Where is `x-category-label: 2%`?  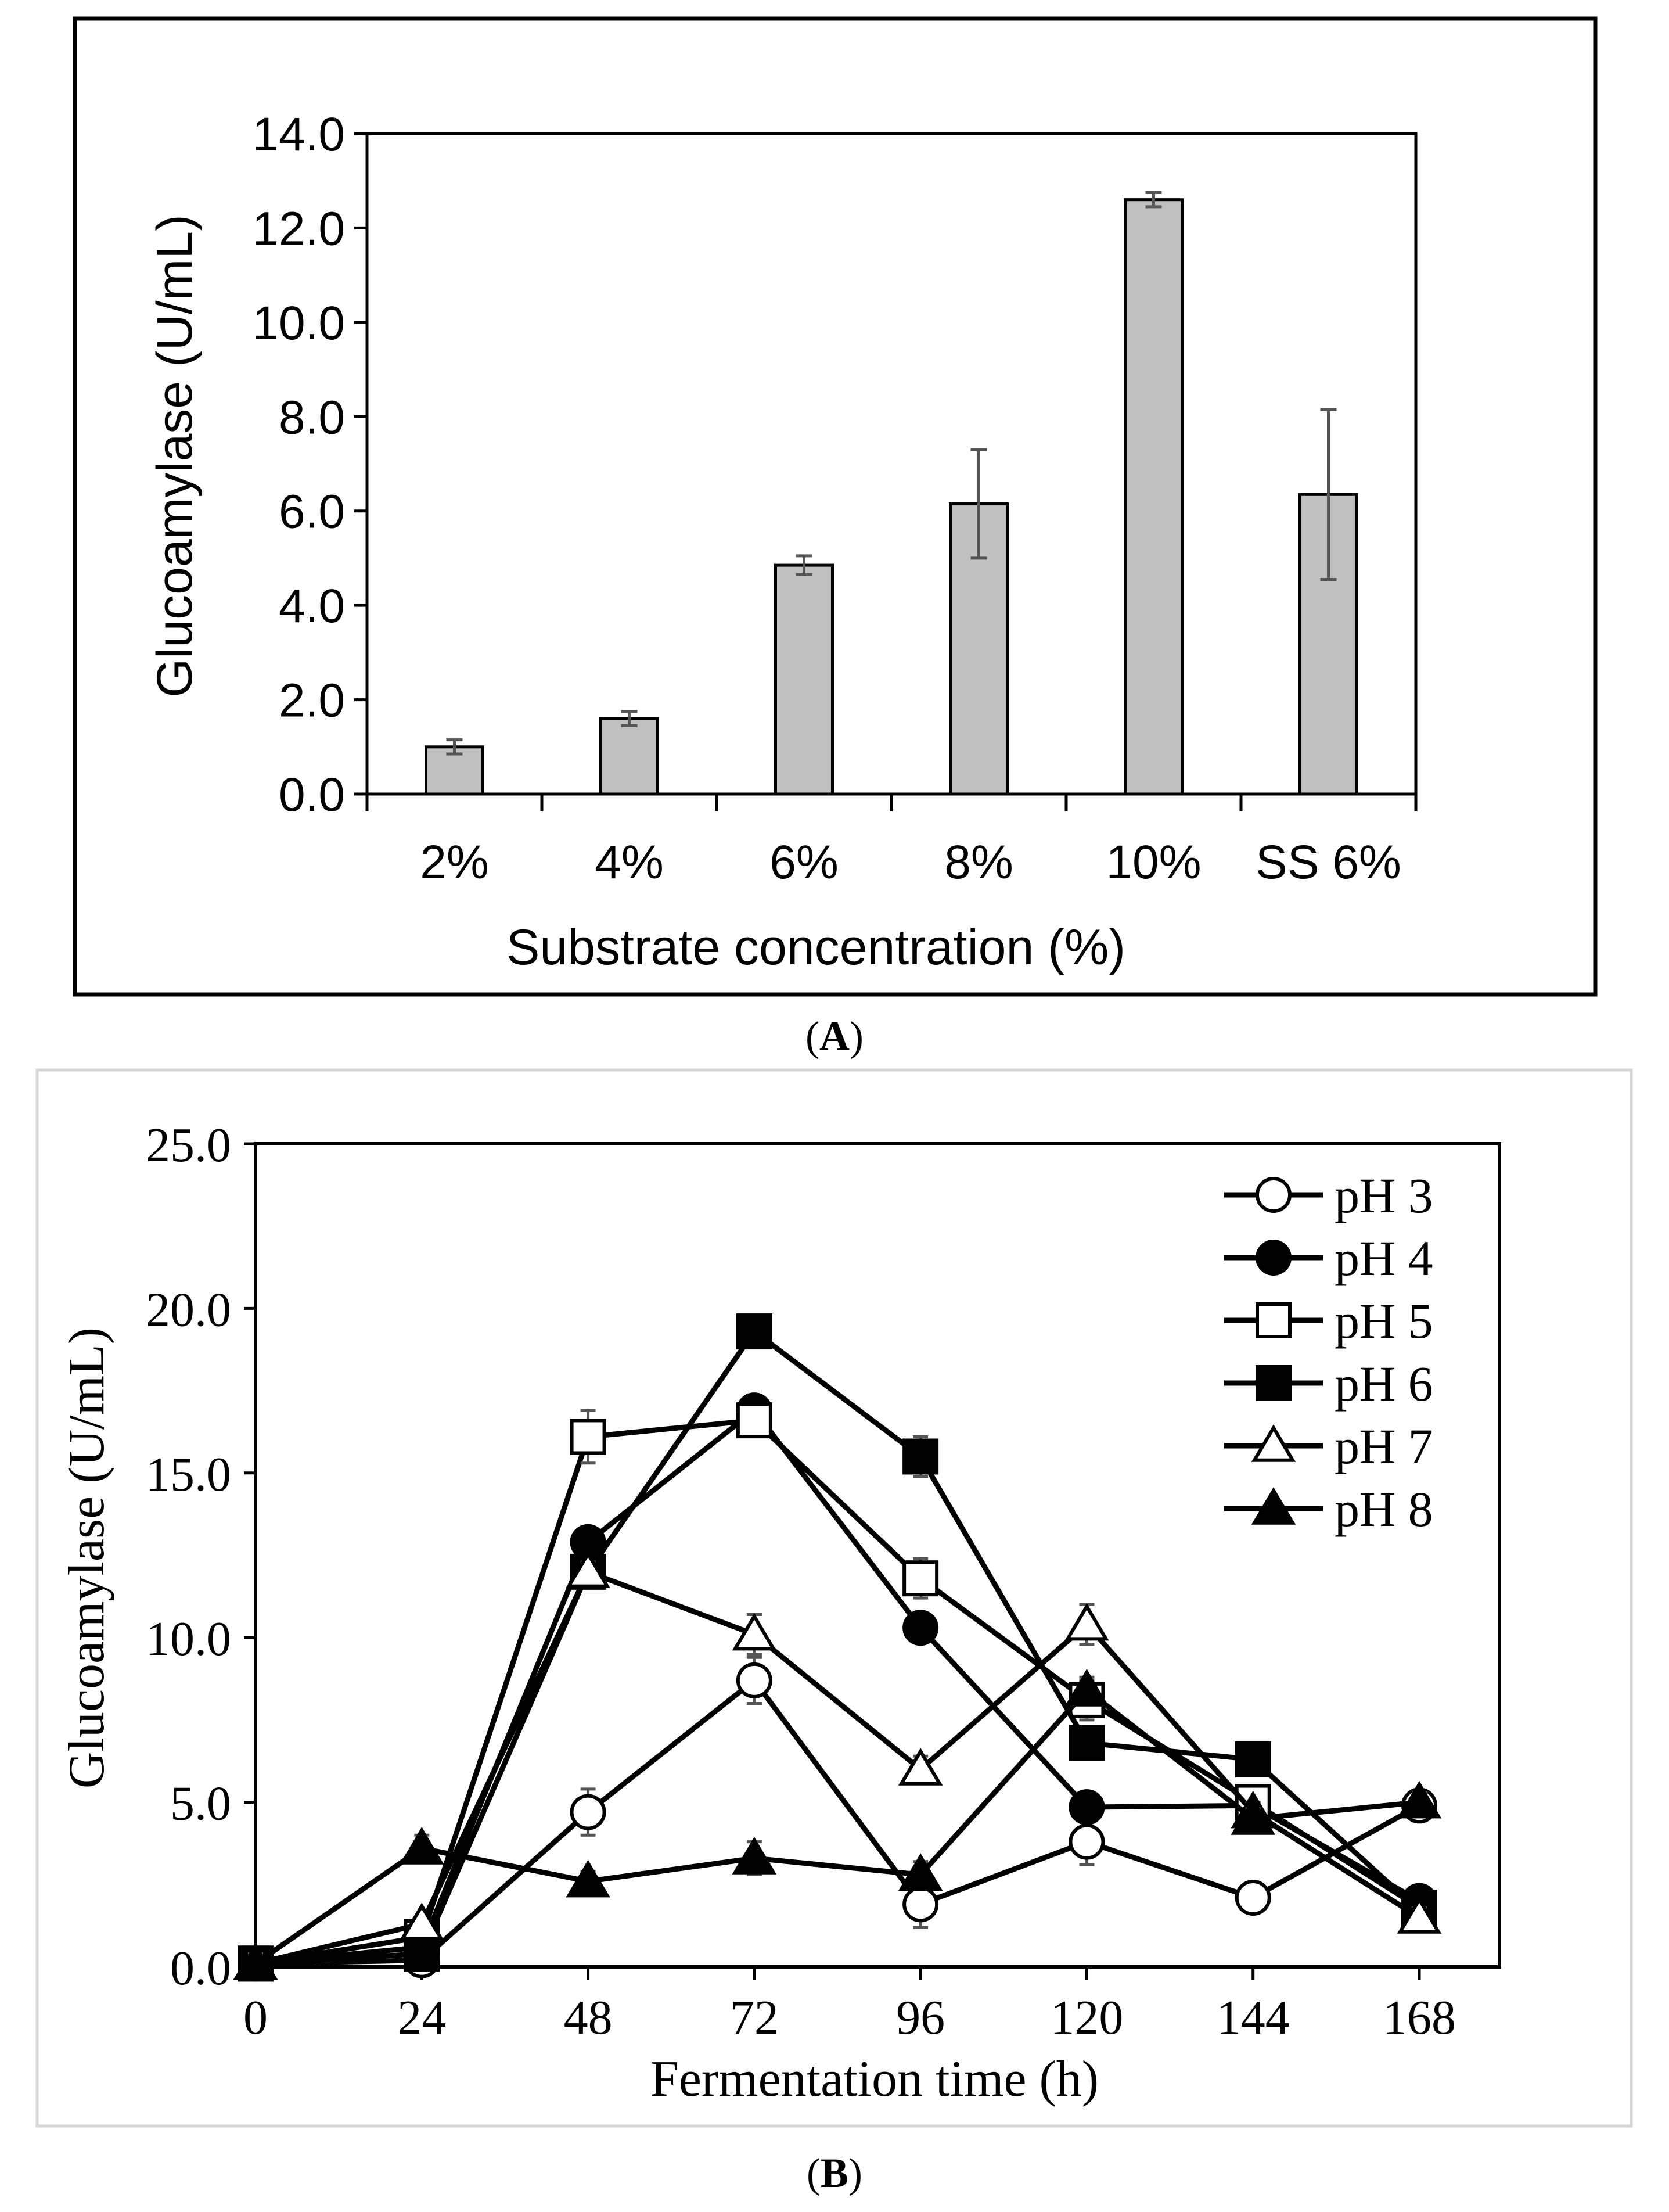
x-category-label: 2% is located at coordinates (454, 863).